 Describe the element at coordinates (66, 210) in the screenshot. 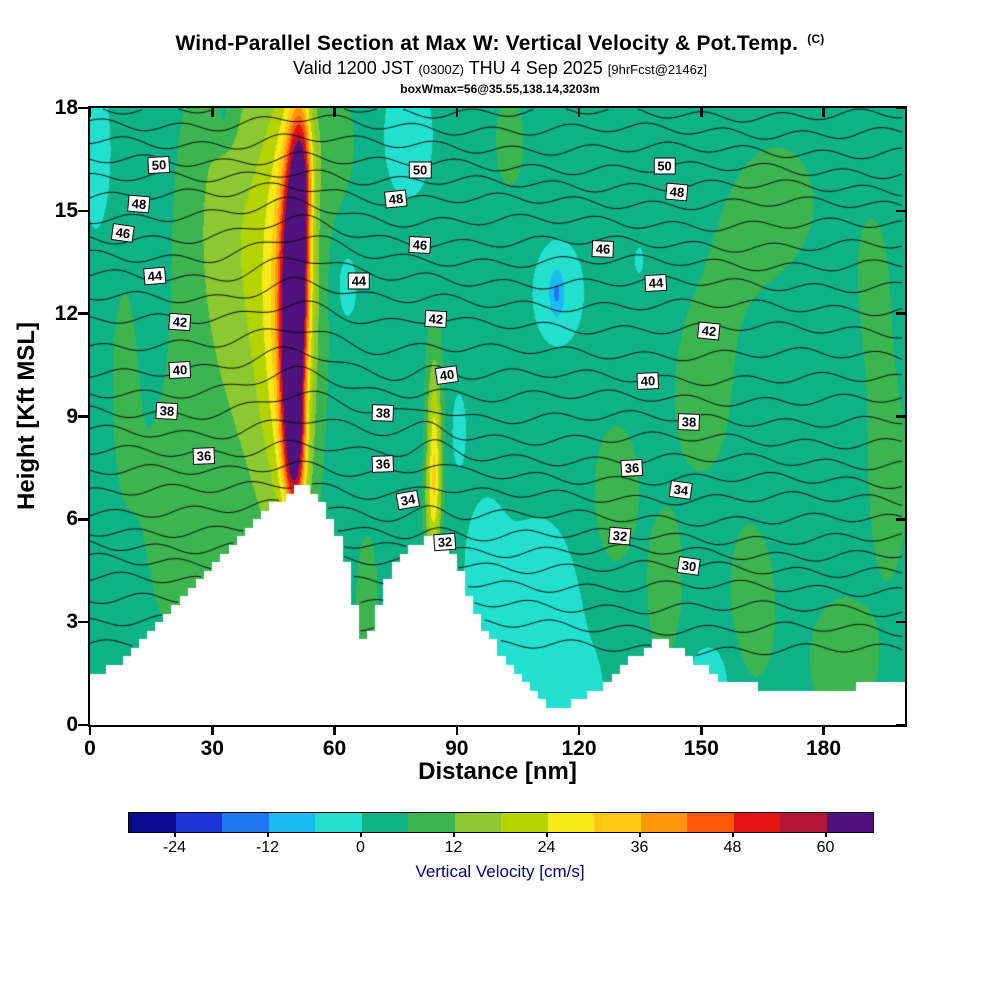

I see `y-tick-label: 15` at that location.